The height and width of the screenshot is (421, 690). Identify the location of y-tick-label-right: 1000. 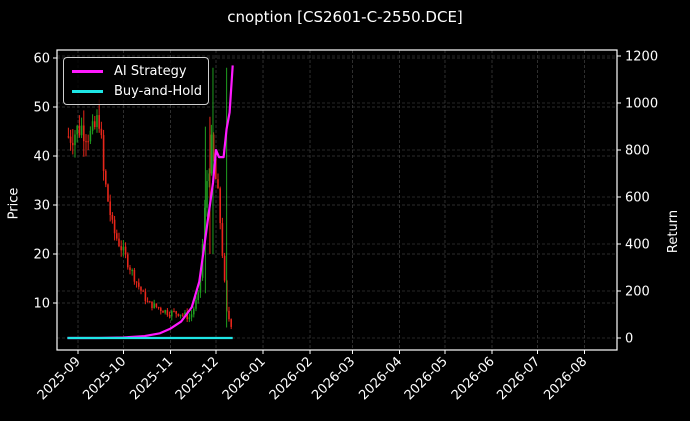
(641, 104).